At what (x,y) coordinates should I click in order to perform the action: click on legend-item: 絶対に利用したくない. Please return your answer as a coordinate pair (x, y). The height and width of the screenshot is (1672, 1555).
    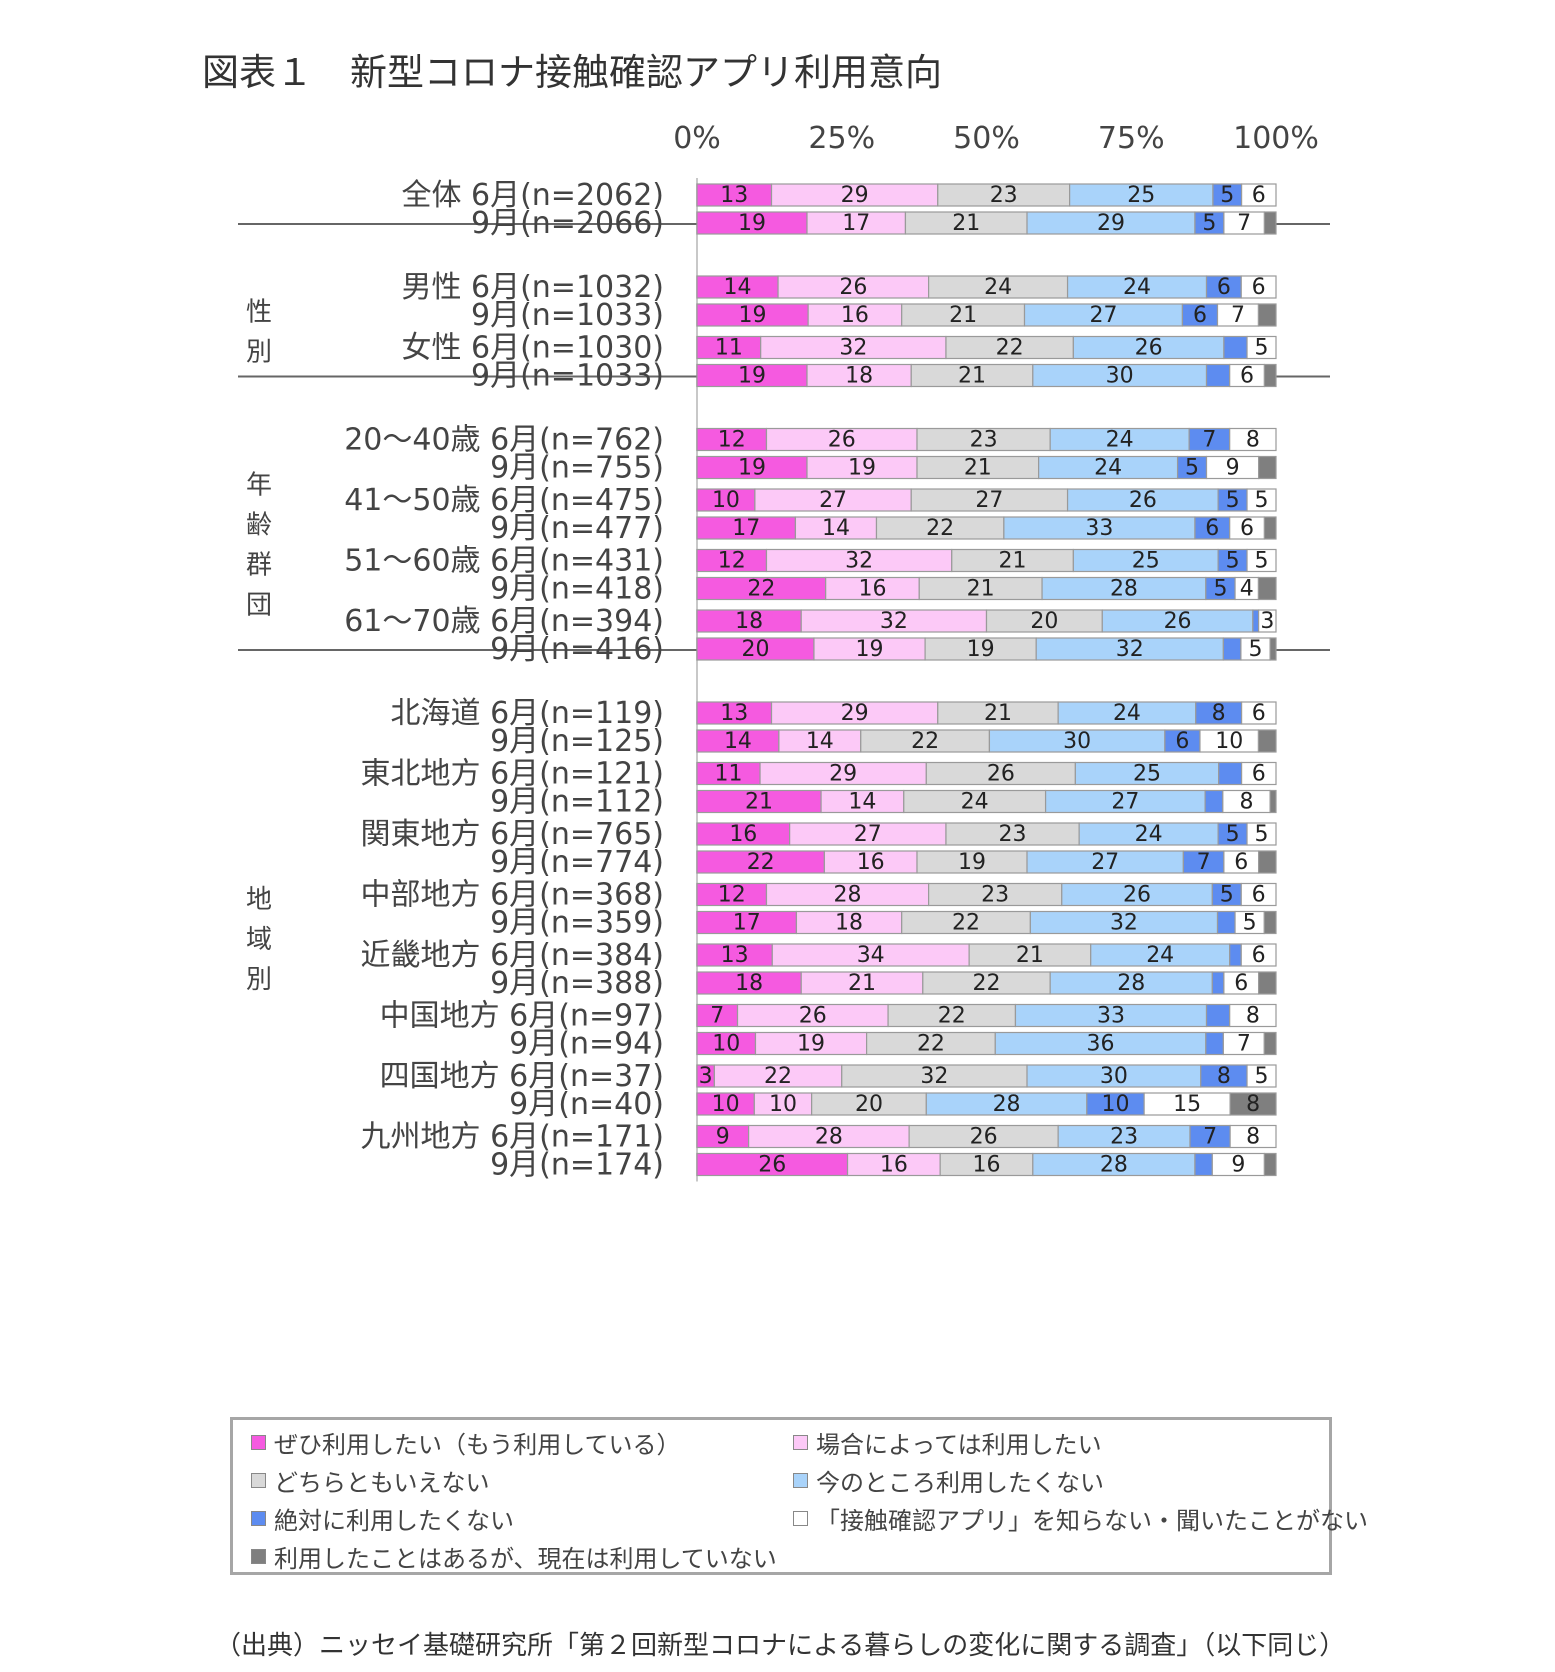
    Looking at the image, I should click on (382, 1518).